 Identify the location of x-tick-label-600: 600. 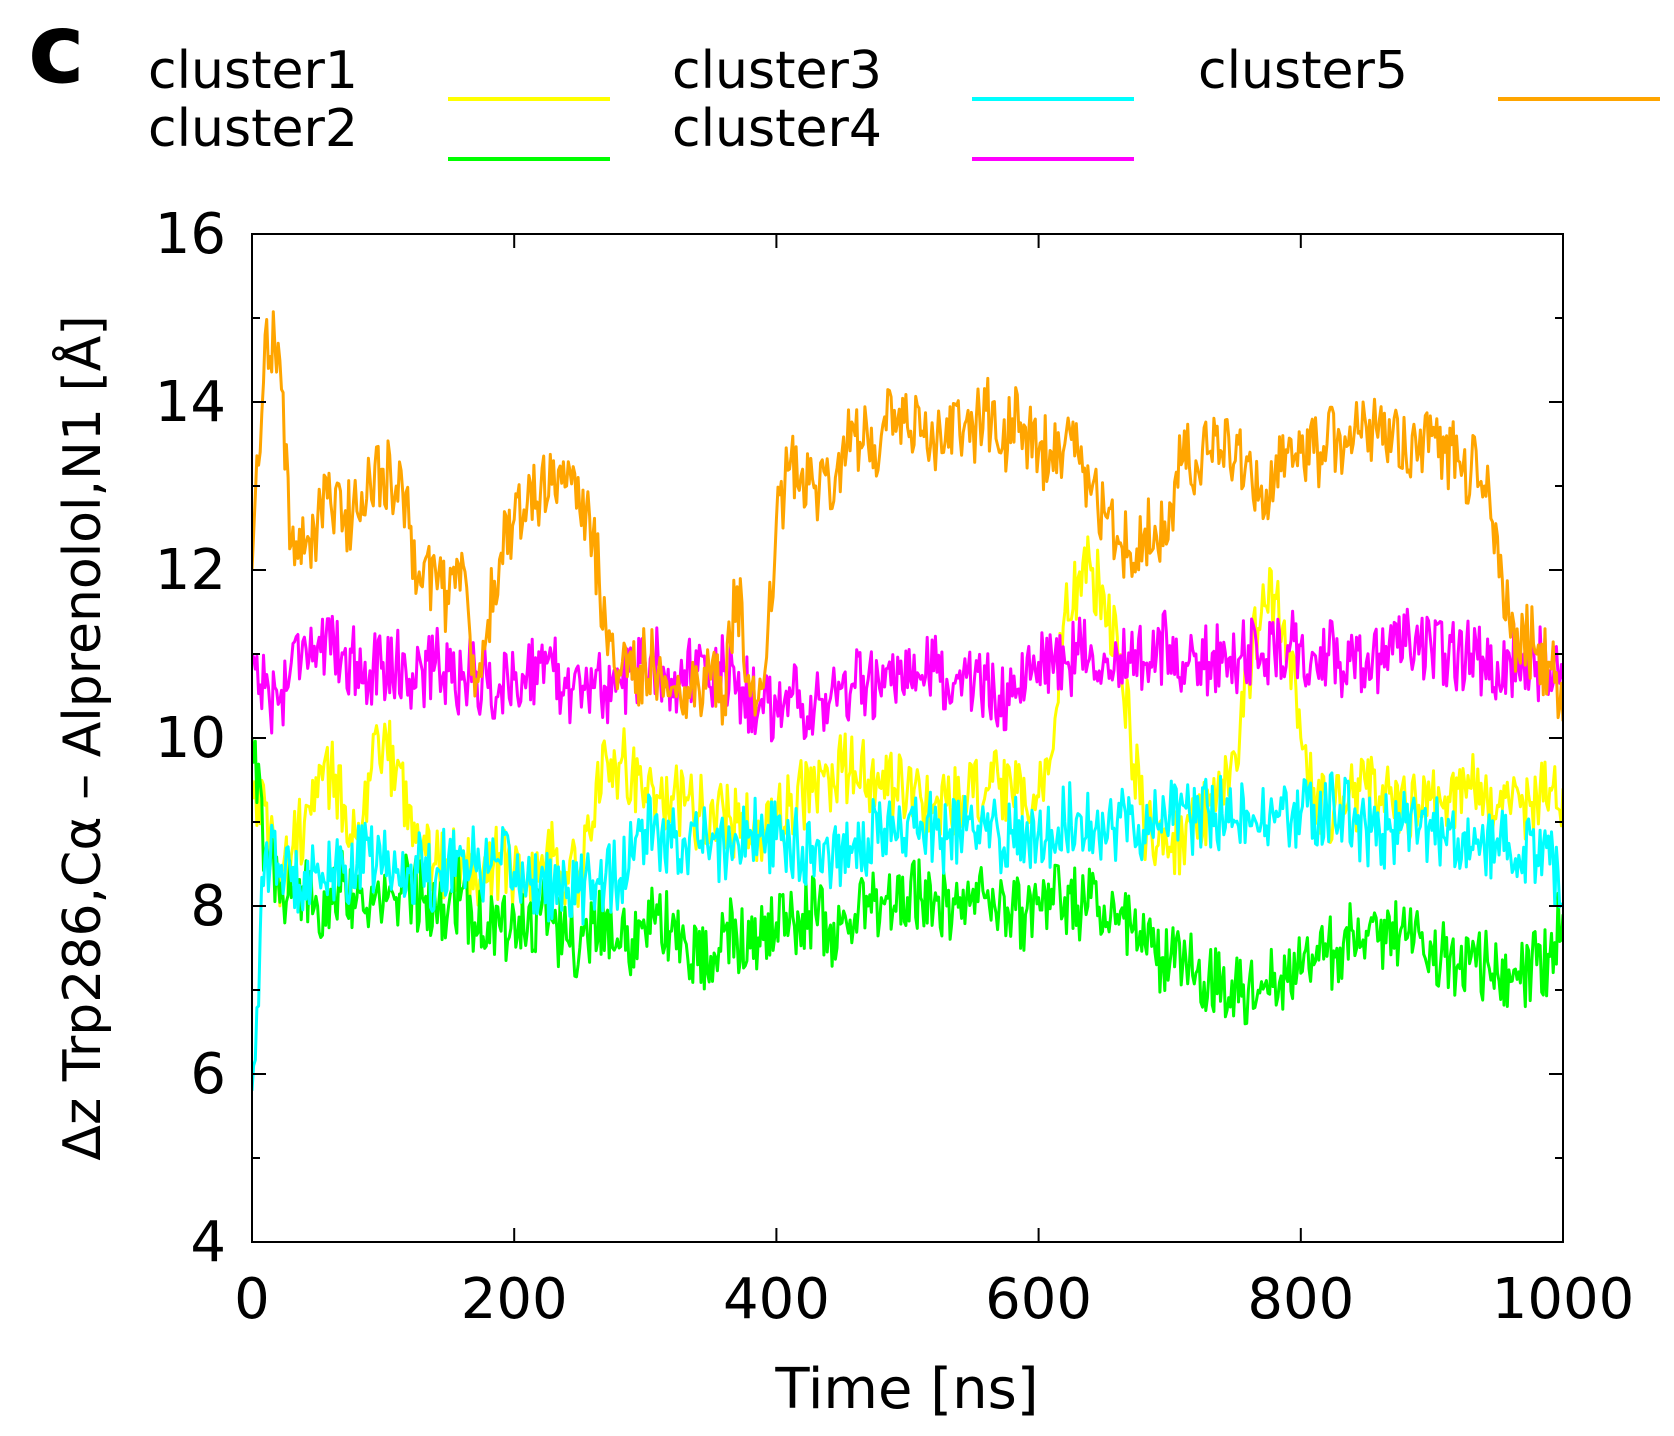
(1038, 1299).